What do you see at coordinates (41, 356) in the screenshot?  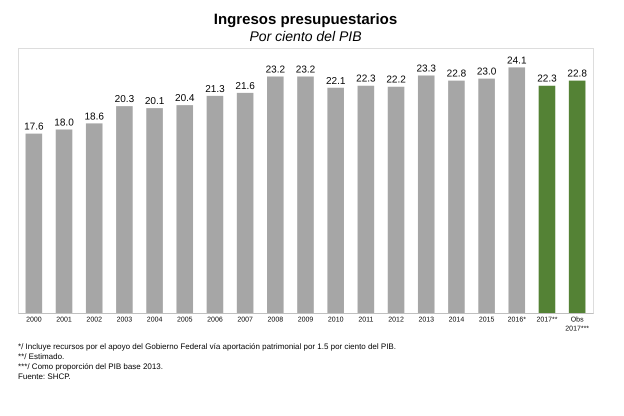 I see `text: **/ Estimado.` at bounding box center [41, 356].